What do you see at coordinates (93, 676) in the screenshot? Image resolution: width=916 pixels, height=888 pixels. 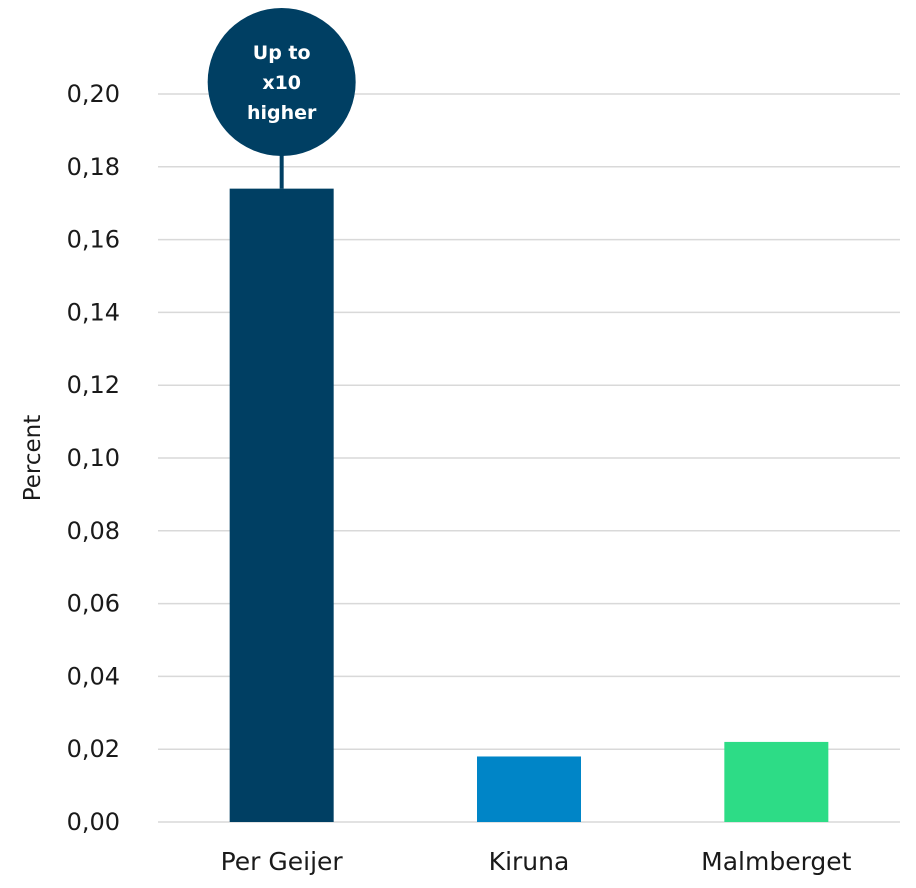 I see `y-tick-label: 0,04` at bounding box center [93, 676].